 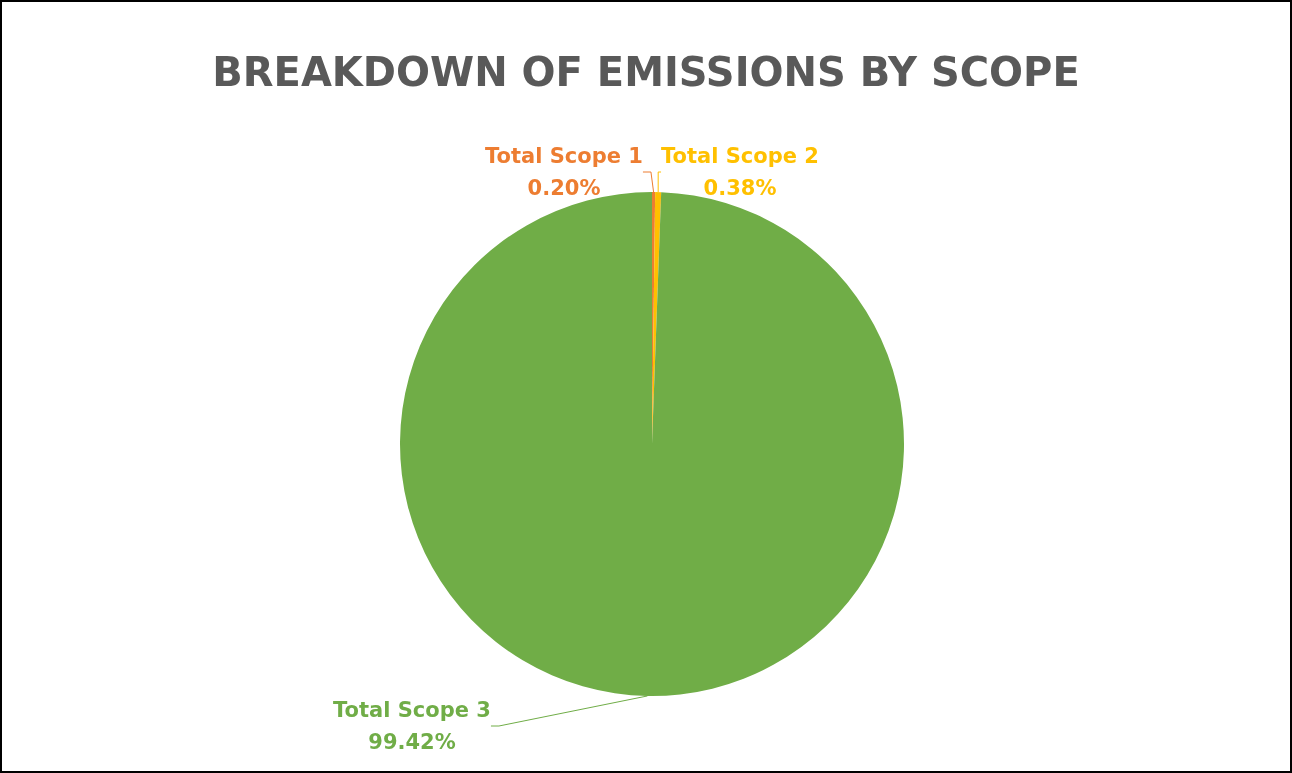 I want to click on slice-label: Total Scope 3, so click(x=412, y=710).